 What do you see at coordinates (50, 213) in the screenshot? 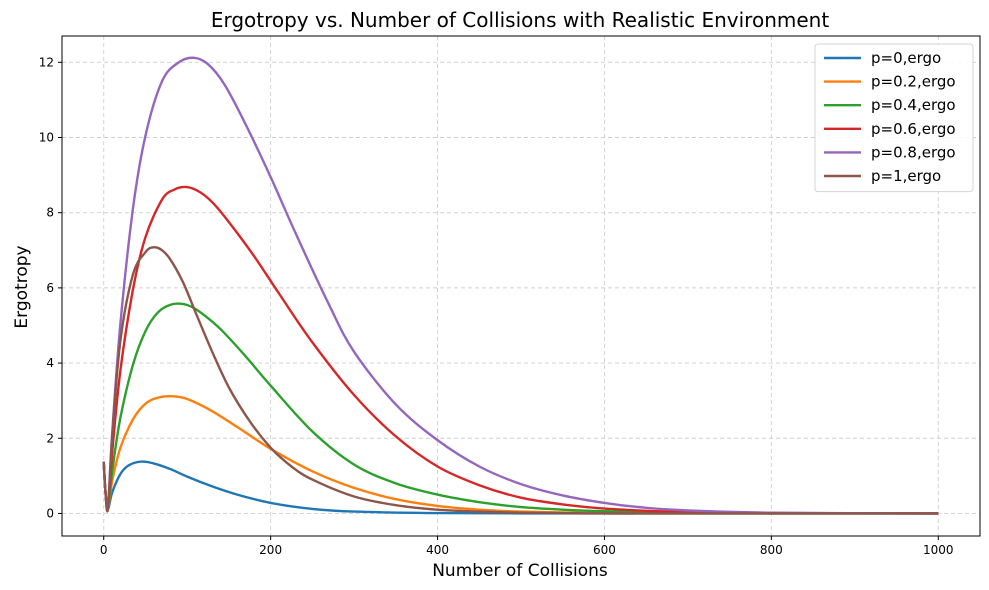
I see `y-tick-label: 8` at bounding box center [50, 213].